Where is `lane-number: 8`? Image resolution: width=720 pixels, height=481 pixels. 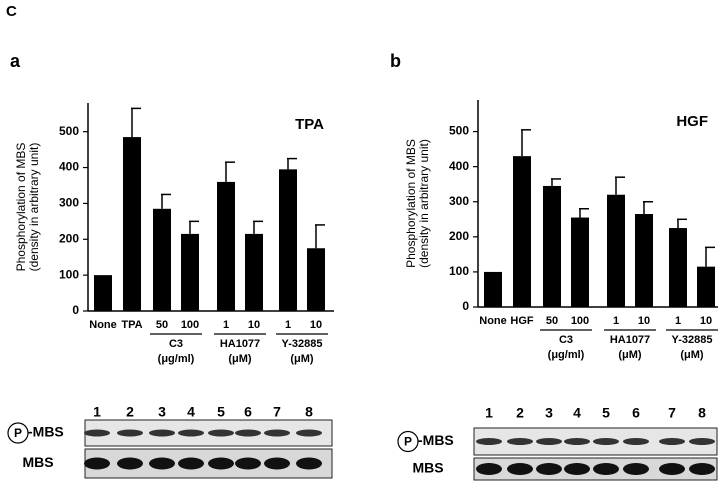
lane-number: 8 is located at coordinates (702, 413).